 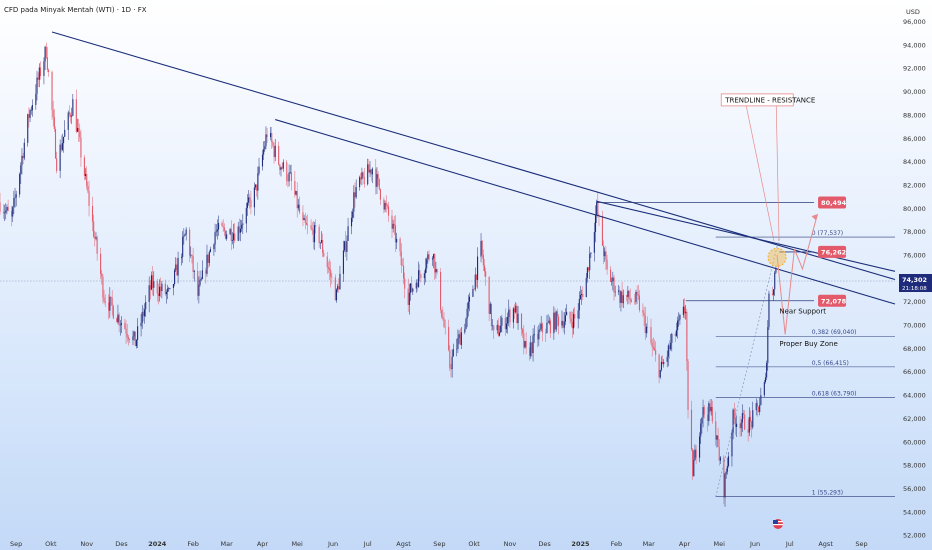 What do you see at coordinates (777, 173) in the screenshot?
I see `callout-pointer` at bounding box center [777, 173].